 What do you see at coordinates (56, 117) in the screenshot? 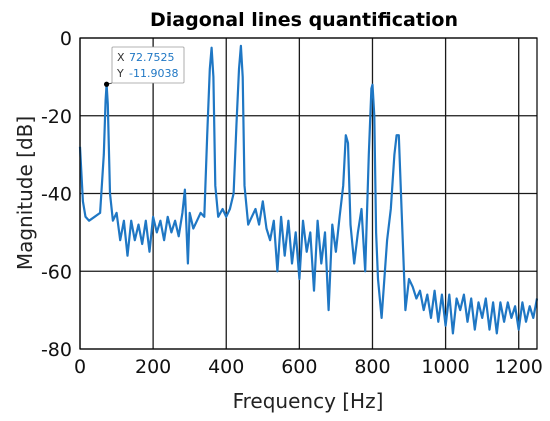
I see `y-tick-label-1: -20` at bounding box center [56, 117].